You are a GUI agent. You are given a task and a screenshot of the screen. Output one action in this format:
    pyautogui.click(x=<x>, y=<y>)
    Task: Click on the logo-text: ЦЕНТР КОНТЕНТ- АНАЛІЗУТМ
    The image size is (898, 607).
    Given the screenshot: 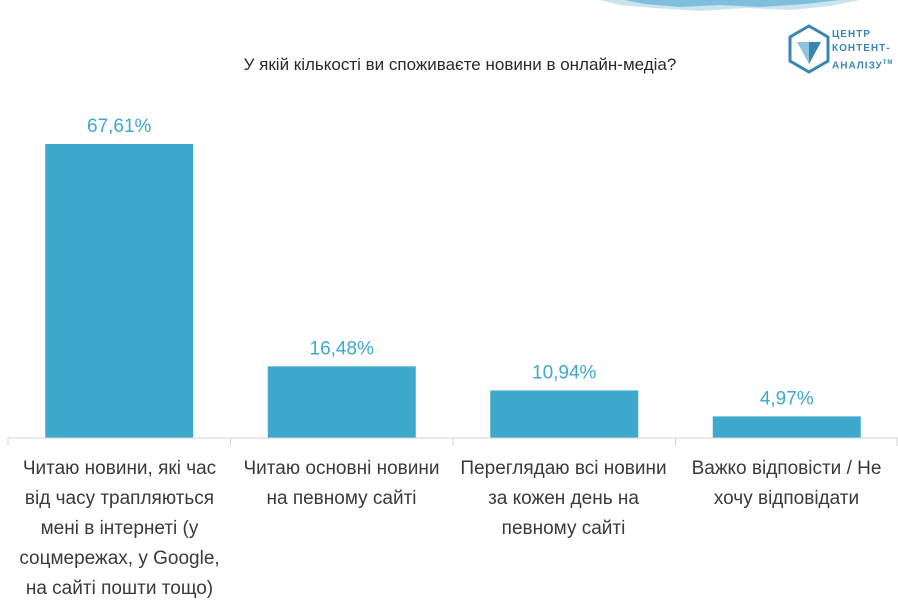 What is the action you would take?
    pyautogui.click(x=862, y=50)
    